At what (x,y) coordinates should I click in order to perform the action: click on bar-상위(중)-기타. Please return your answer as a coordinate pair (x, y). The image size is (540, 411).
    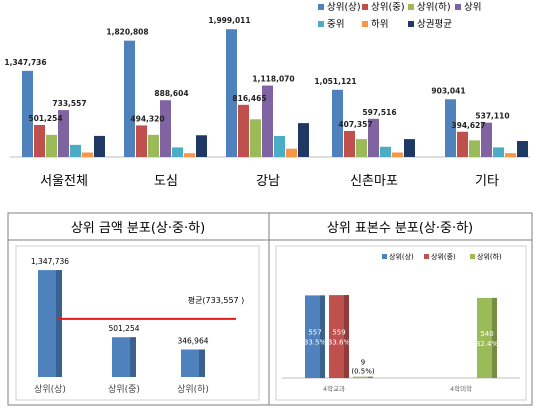
    Looking at the image, I should click on (462, 144).